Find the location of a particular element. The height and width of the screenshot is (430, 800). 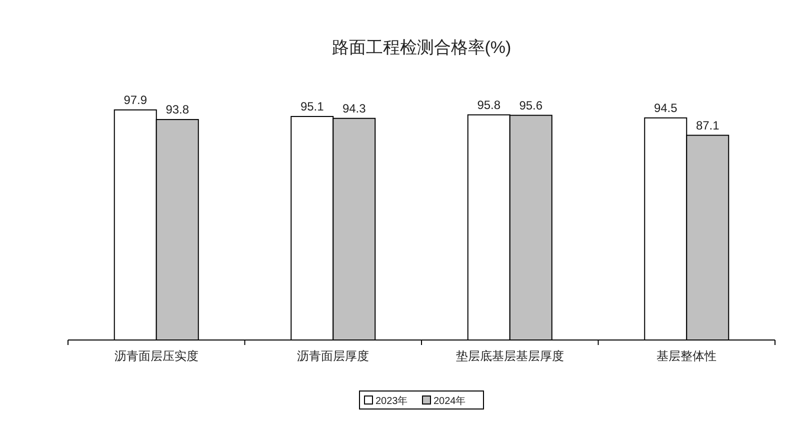

x-tick-label: 垫层底基层基层厚度 is located at coordinates (510, 356).